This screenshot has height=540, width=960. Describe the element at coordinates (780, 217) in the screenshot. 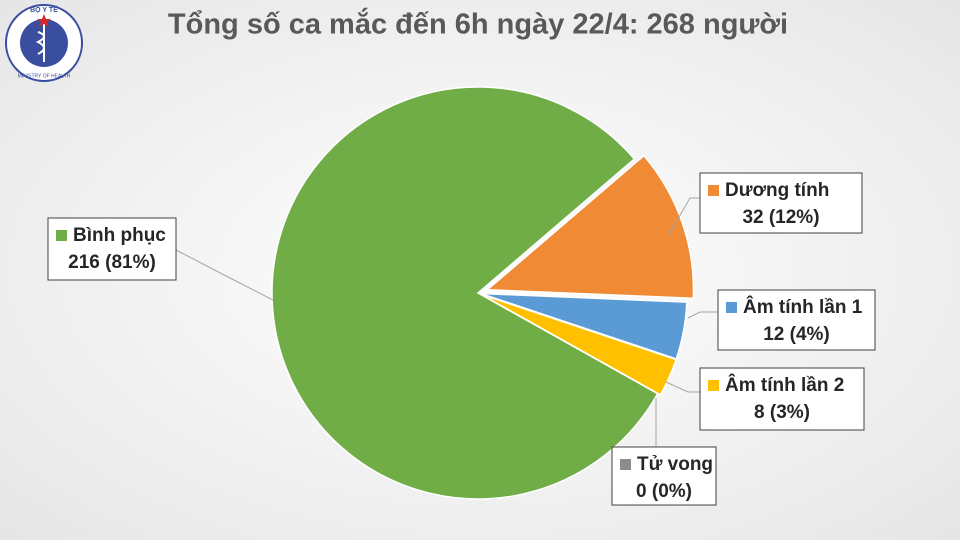

I see `value-label: 32 (12%)` at that location.